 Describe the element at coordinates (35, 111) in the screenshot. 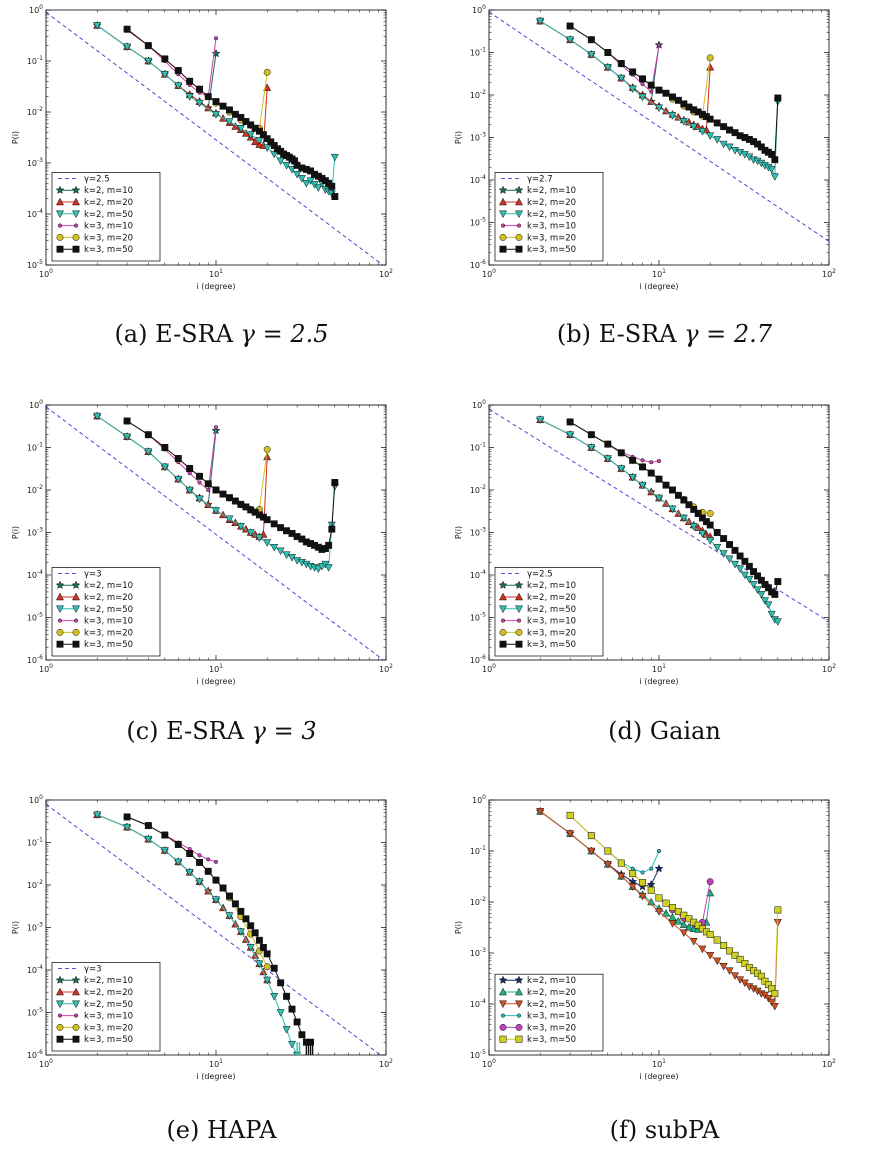

I see `y-tick-label: 10⁻²` at that location.